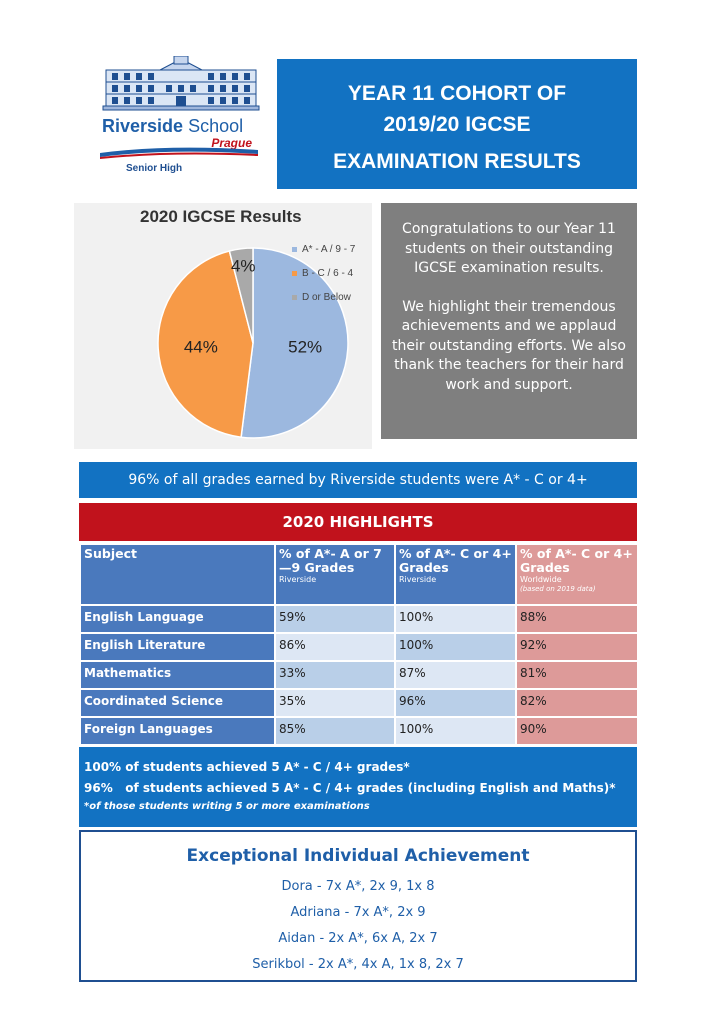  Describe the element at coordinates (329, 249) in the screenshot. I see `legend-label: A* - A / 9 - 7` at that location.